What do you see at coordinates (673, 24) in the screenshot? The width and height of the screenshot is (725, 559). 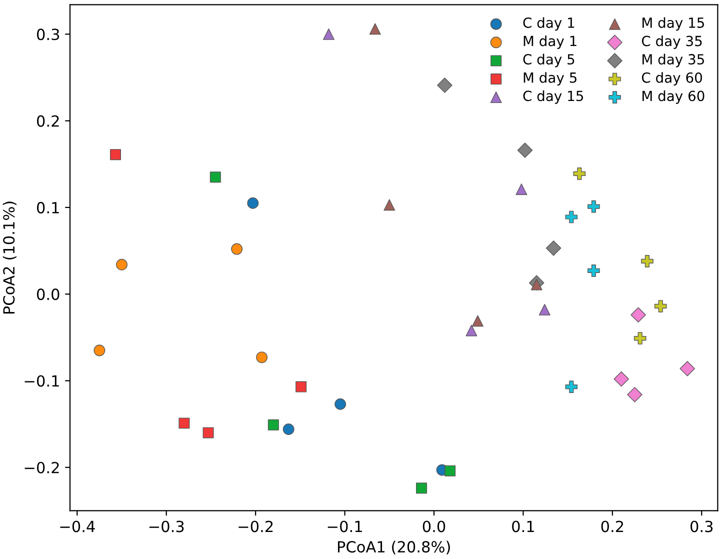 I see `legend-label: M day 15` at bounding box center [673, 24].